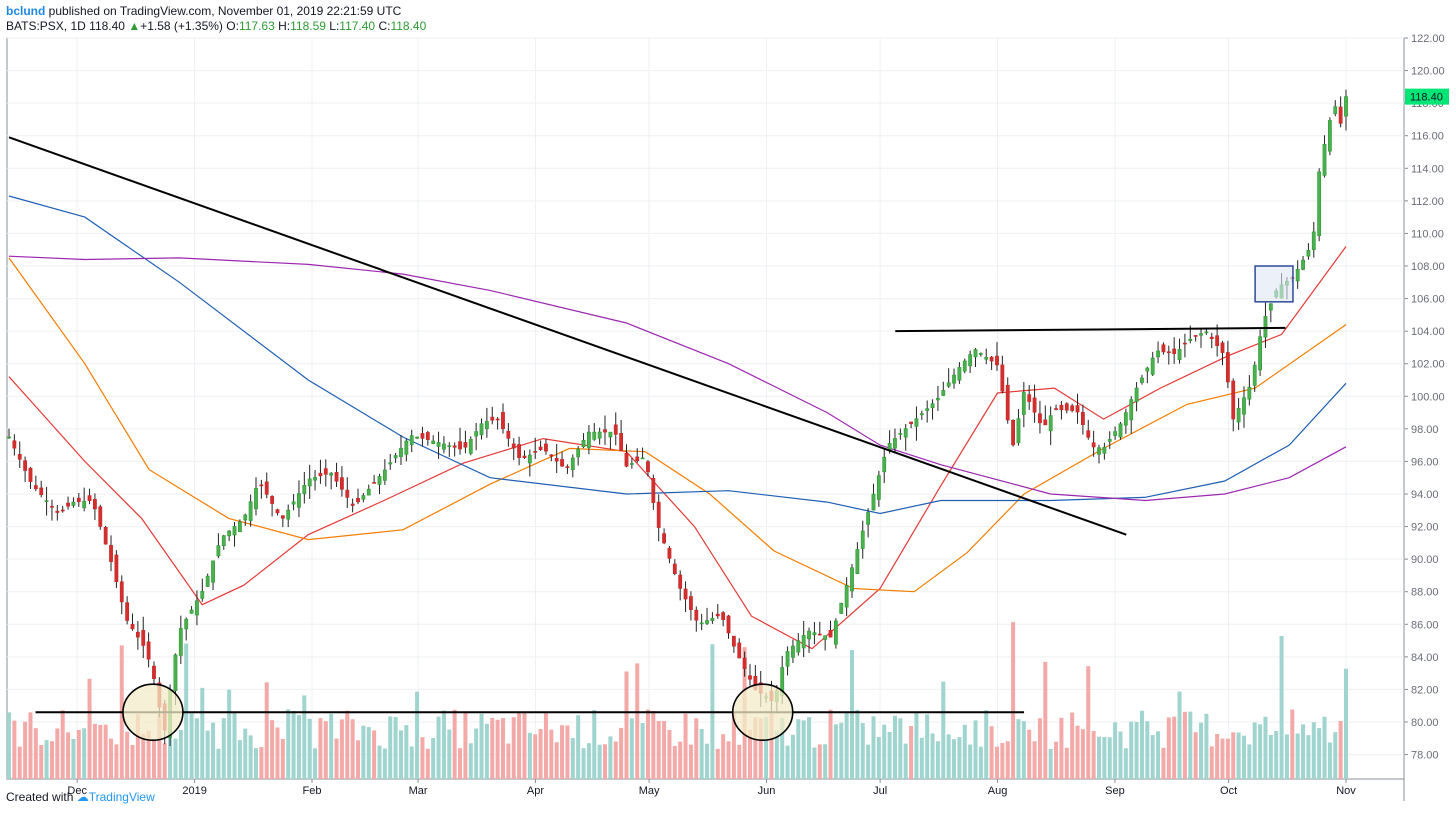 The width and height of the screenshot is (1456, 813). I want to click on low-value: 117.40, so click(357, 26).